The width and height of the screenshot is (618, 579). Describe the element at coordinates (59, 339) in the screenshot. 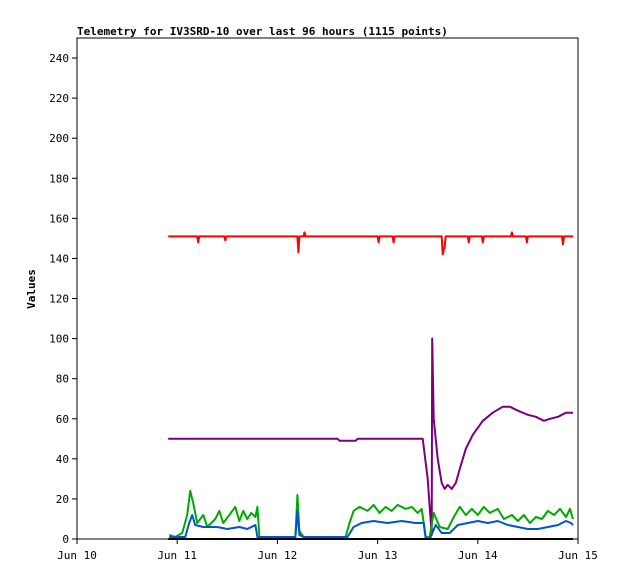

I see `y-tick-label: 100` at that location.